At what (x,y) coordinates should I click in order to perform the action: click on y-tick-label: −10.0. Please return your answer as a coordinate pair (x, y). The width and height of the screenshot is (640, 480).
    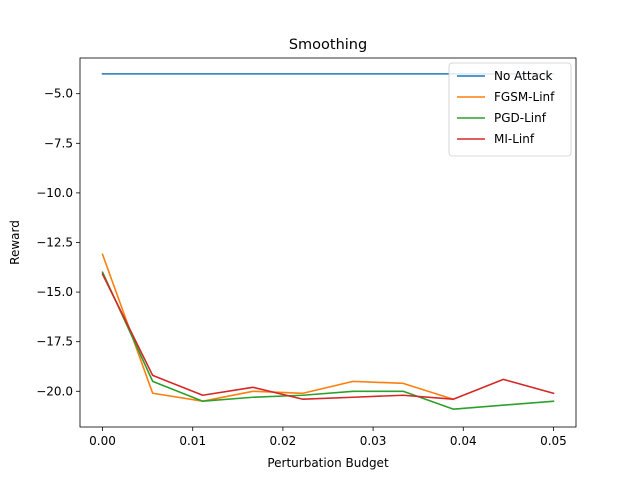
    Looking at the image, I should click on (54, 193).